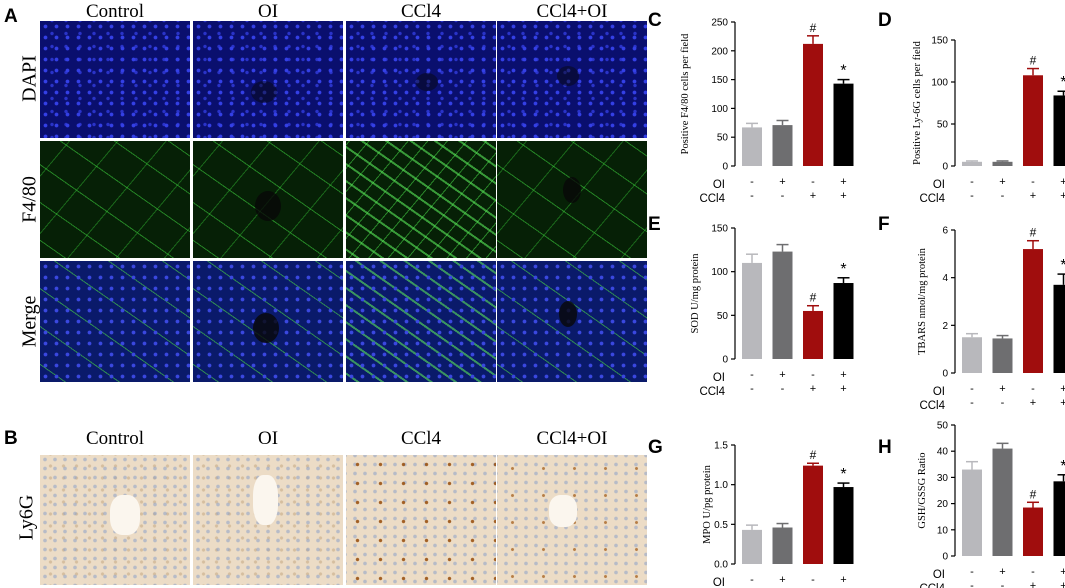  Describe the element at coordinates (943, 530) in the screenshot. I see `y-tick-label-h: 10` at that location.